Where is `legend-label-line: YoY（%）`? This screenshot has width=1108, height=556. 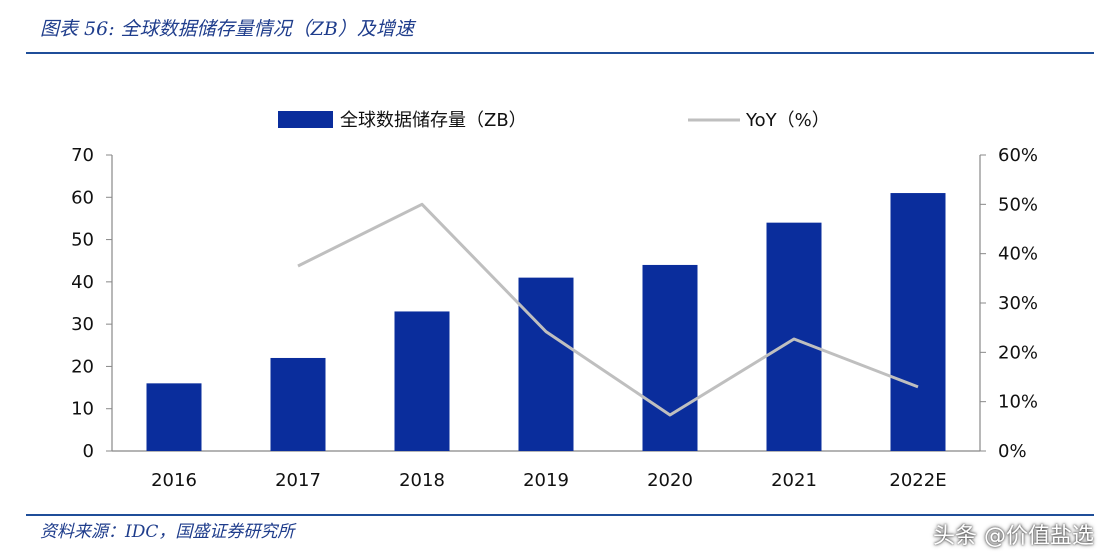
legend-label-line: YoY（%） is located at coordinates (787, 120).